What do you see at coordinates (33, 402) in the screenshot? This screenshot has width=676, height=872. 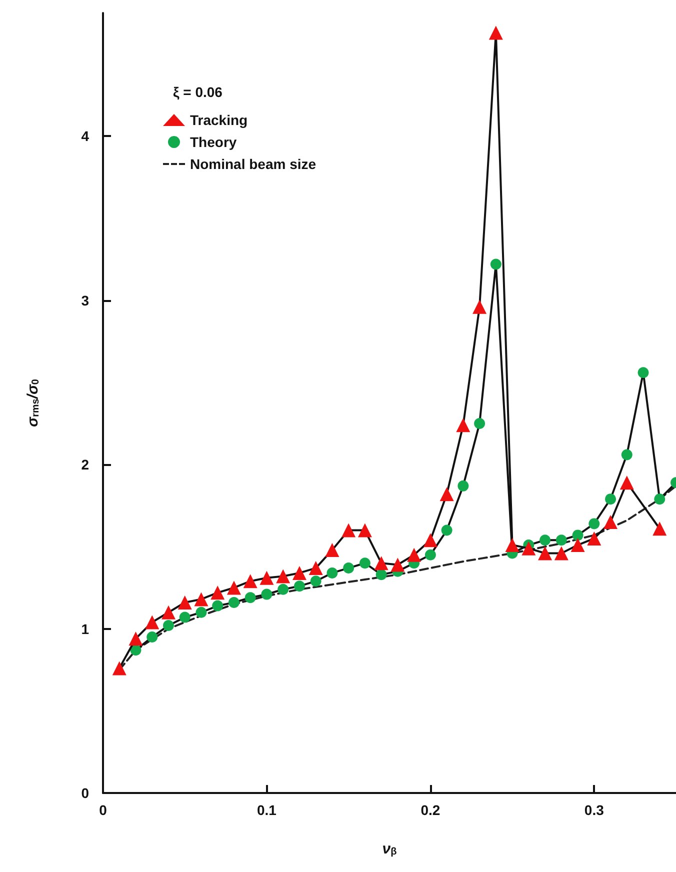 I see `y-axis-title: σrms/σ0` at bounding box center [33, 402].